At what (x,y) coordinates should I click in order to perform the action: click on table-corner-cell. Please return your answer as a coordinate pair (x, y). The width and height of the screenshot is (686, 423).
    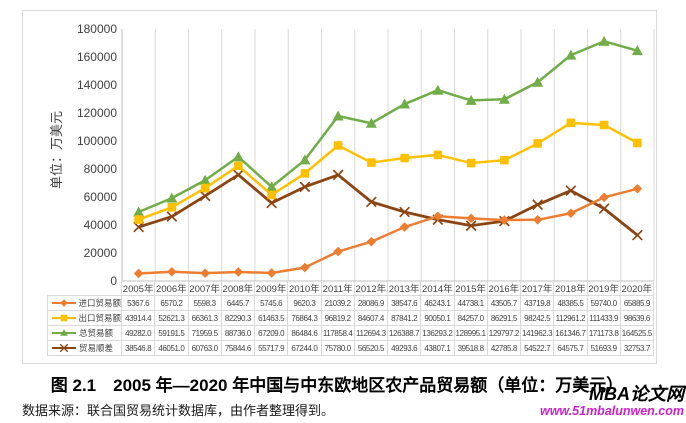
    Looking at the image, I should click on (84, 288).